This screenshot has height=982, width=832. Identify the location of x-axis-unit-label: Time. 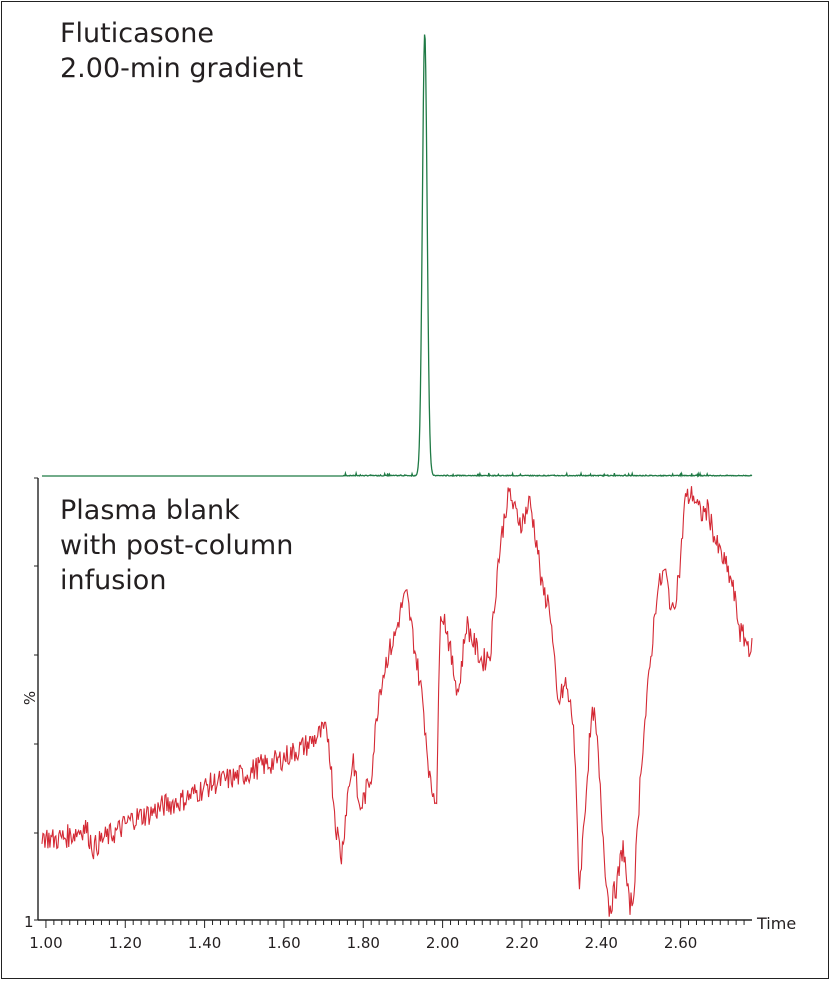
(776, 923).